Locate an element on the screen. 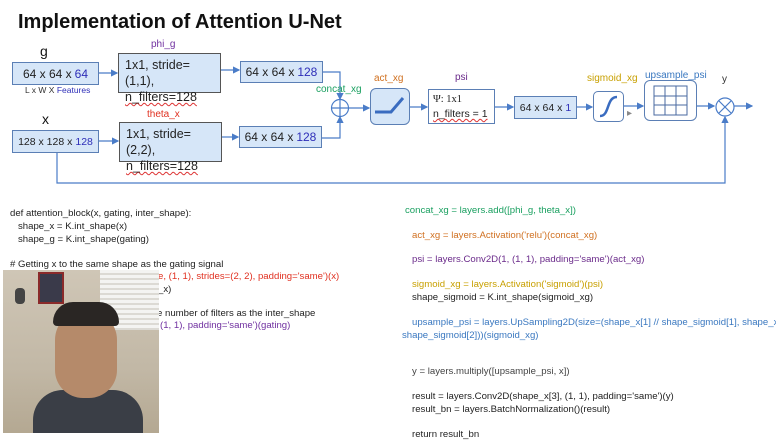 The height and width of the screenshot is (447, 776). theta-line1: 1x1, stride=(2,2), is located at coordinates (158, 142).